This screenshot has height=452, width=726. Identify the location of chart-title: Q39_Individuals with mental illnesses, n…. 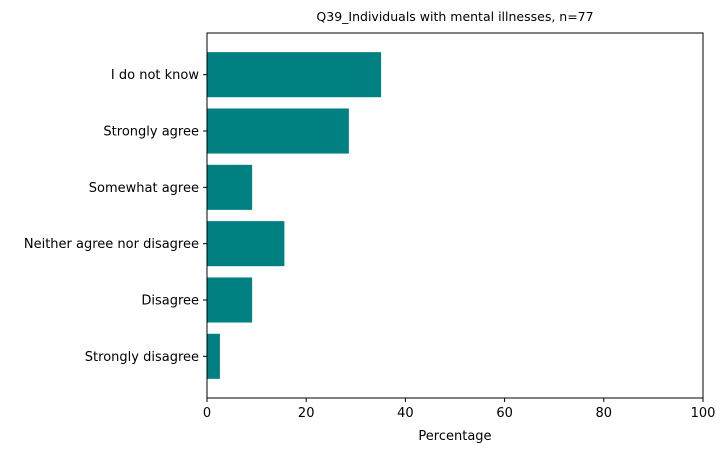
(454, 16).